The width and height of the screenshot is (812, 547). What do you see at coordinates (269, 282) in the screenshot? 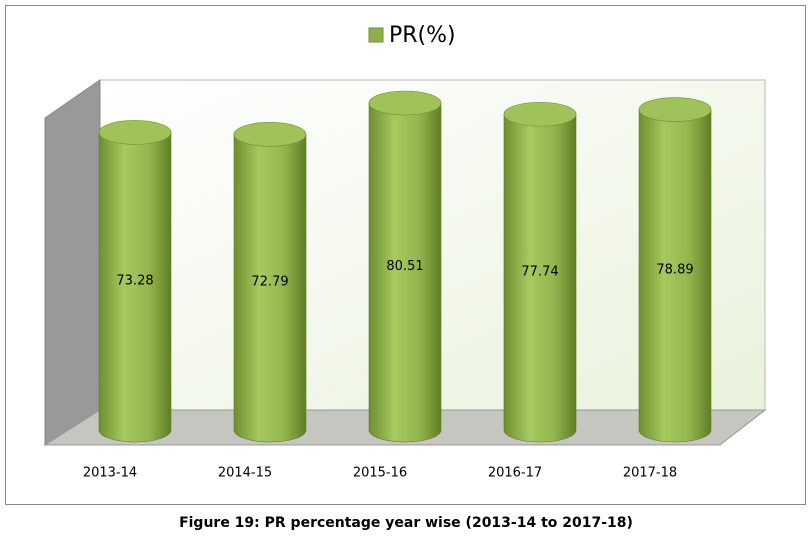
I see `data-label: 72.79` at bounding box center [269, 282].